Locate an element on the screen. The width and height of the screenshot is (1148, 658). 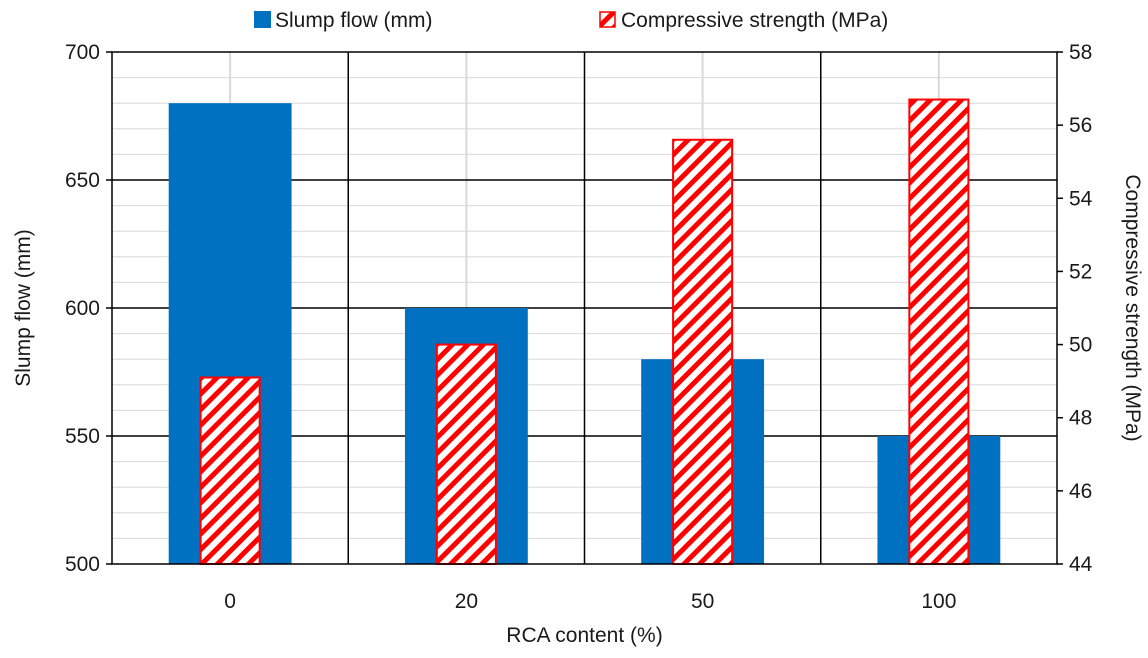
right-tick-label: 44 is located at coordinates (1081, 564).